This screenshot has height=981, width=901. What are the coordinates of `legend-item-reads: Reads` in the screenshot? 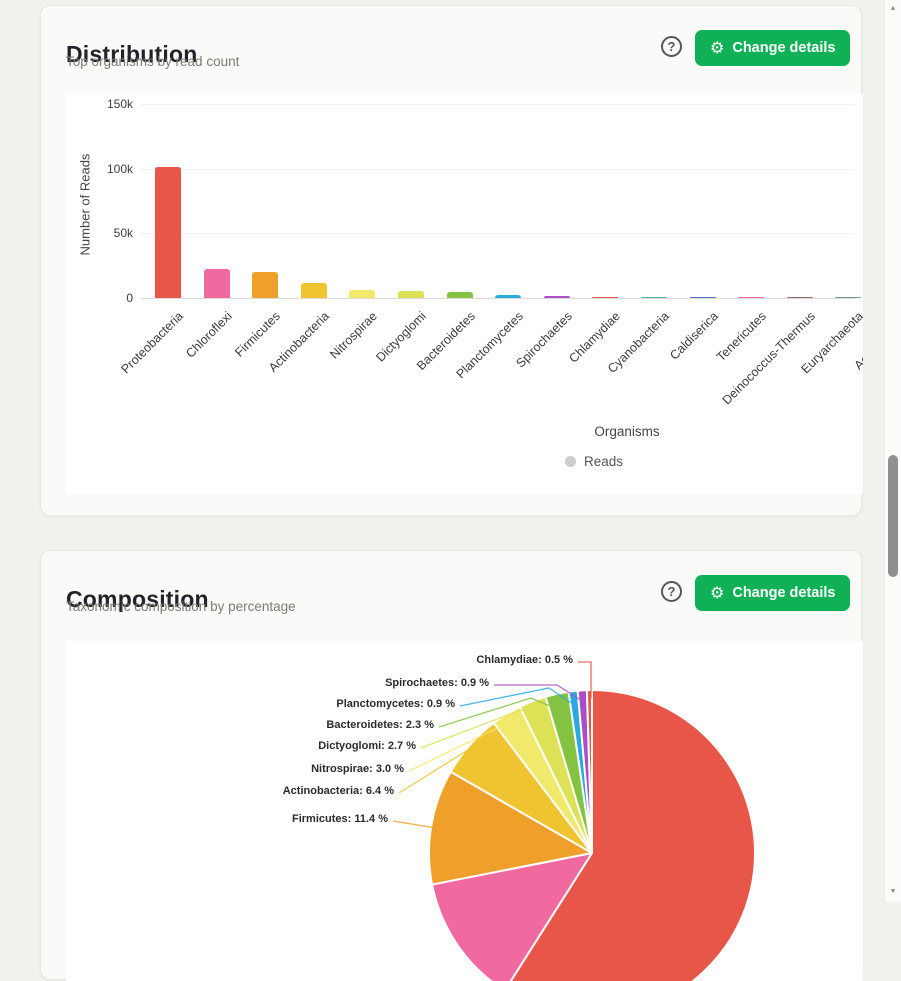 It's located at (594, 461).